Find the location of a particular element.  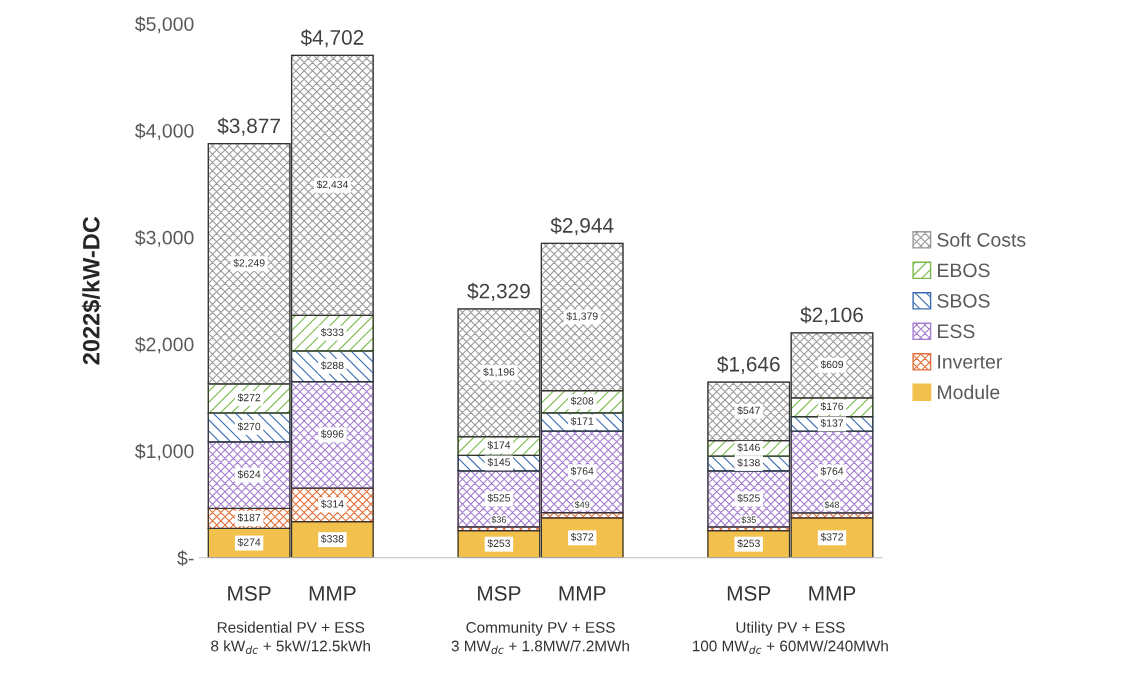

text: Utility PV + ESS 100 MW$_{dc}$ + 60MW/240MWh is located at coordinates (790, 637).